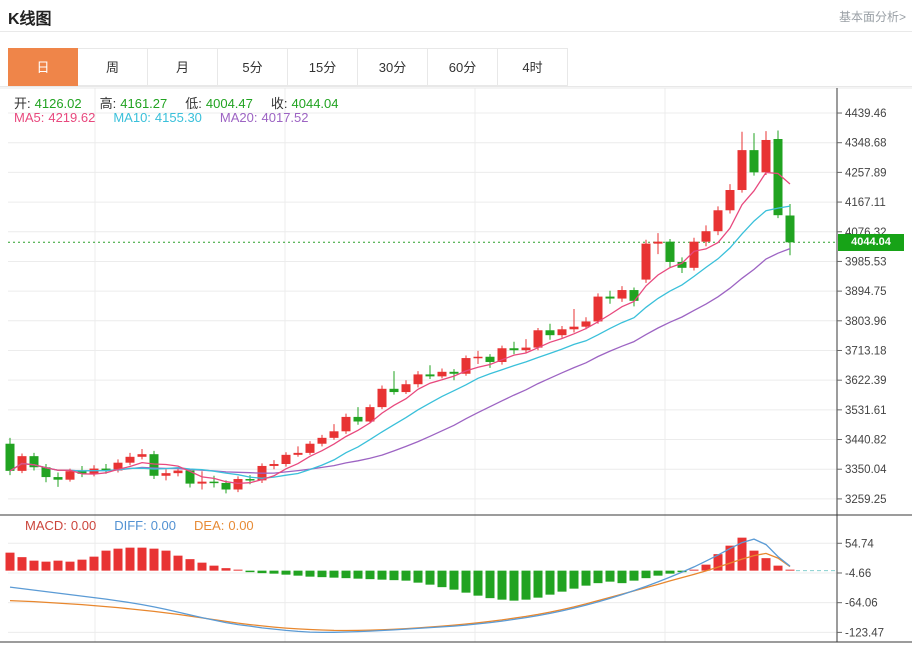  What do you see at coordinates (30, 19) in the screenshot?
I see `page-title: K线图` at bounding box center [30, 19].